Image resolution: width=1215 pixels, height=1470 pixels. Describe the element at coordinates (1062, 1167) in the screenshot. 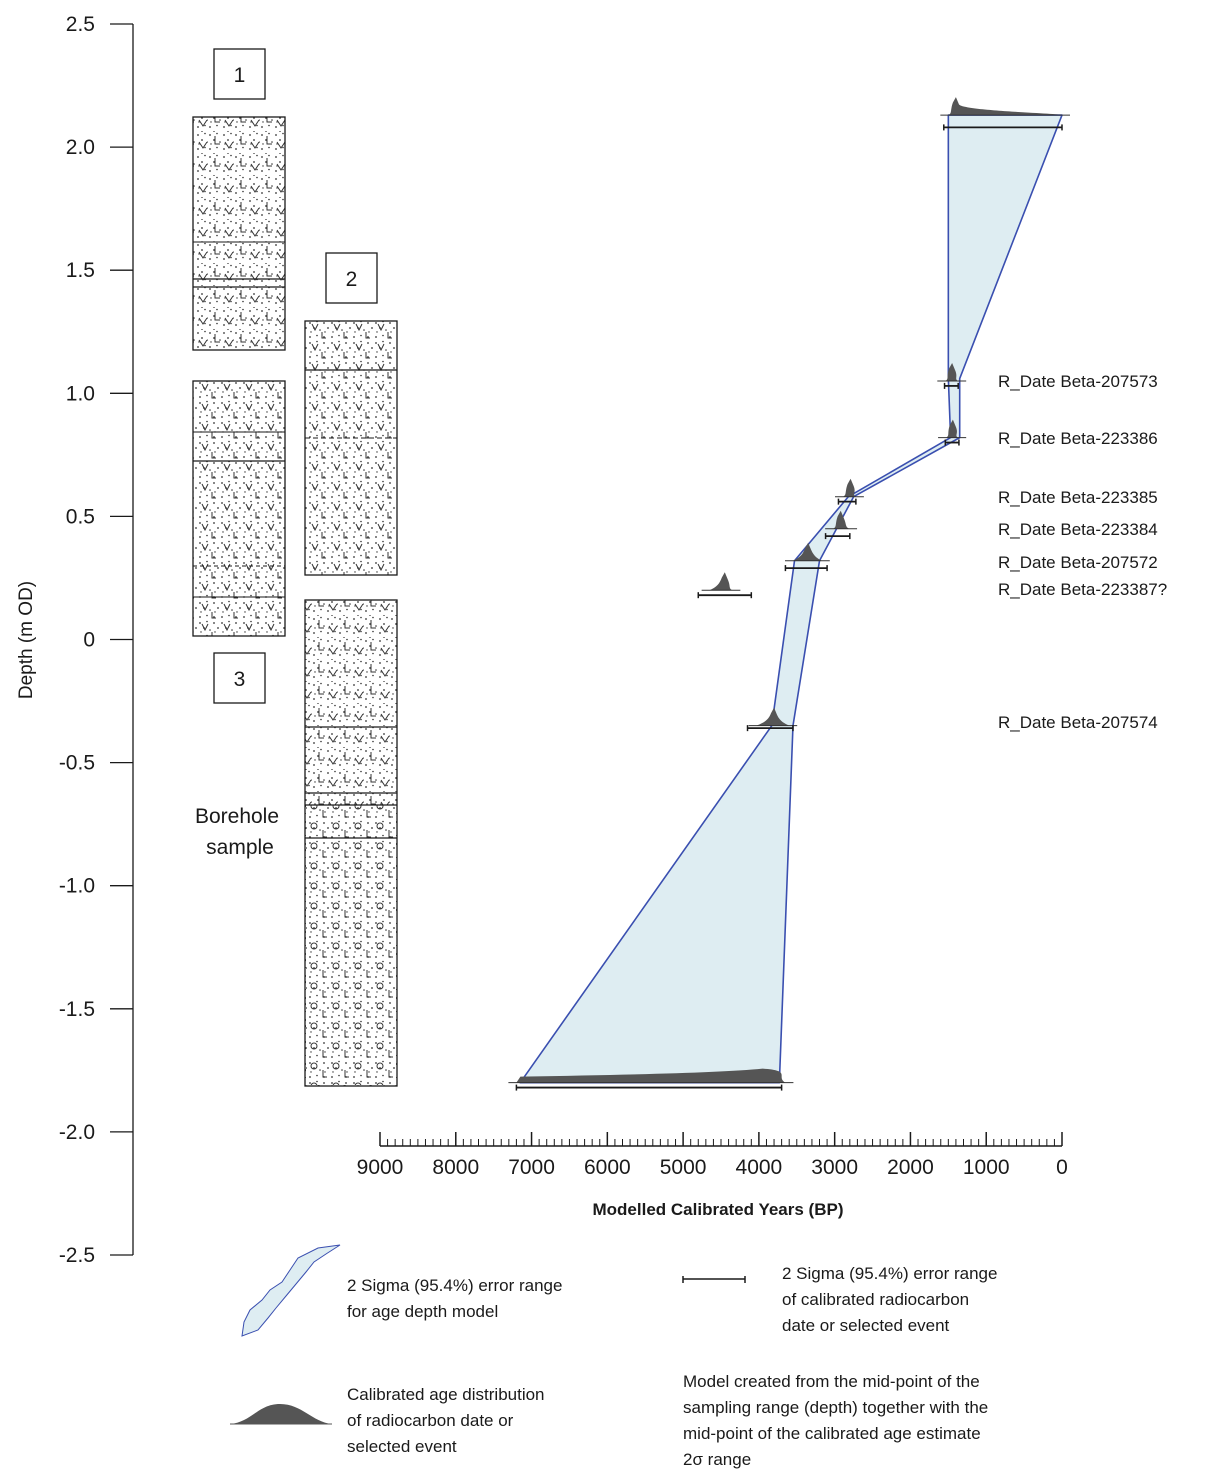

I see `x-tick-label: 0` at that location.